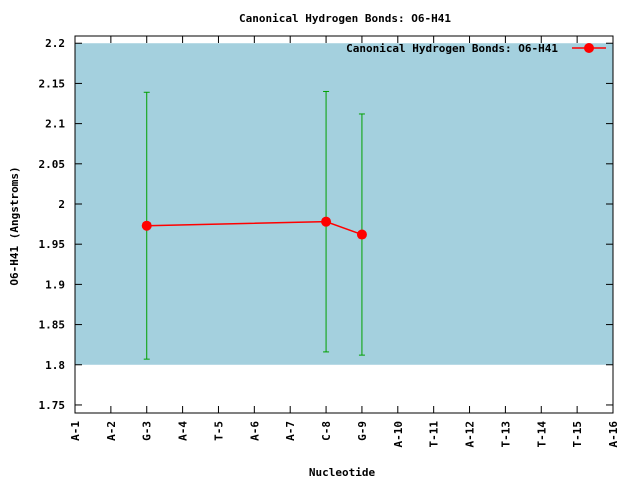 The height and width of the screenshot is (485, 640). I want to click on x-tick-label: T-14, so click(541, 434).